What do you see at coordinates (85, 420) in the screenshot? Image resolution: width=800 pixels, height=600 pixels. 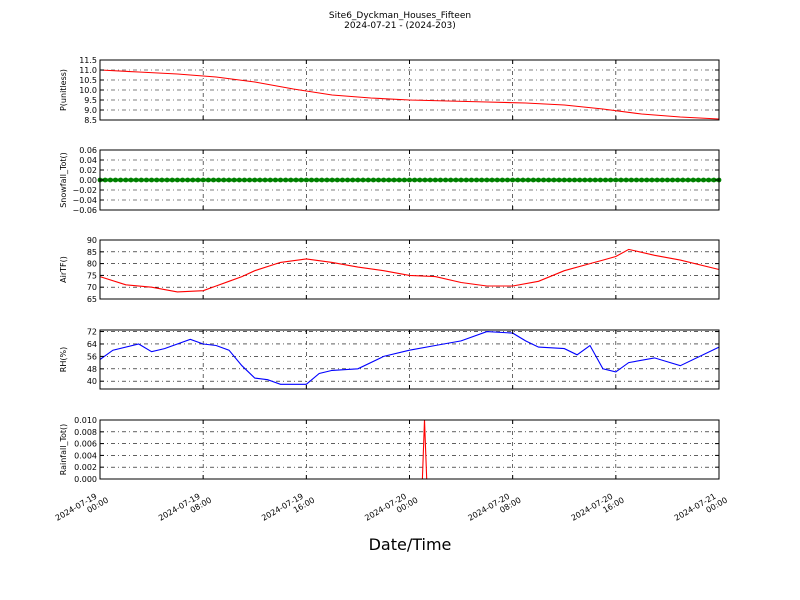 I see `y-tick-label: 0.010` at bounding box center [85, 420].